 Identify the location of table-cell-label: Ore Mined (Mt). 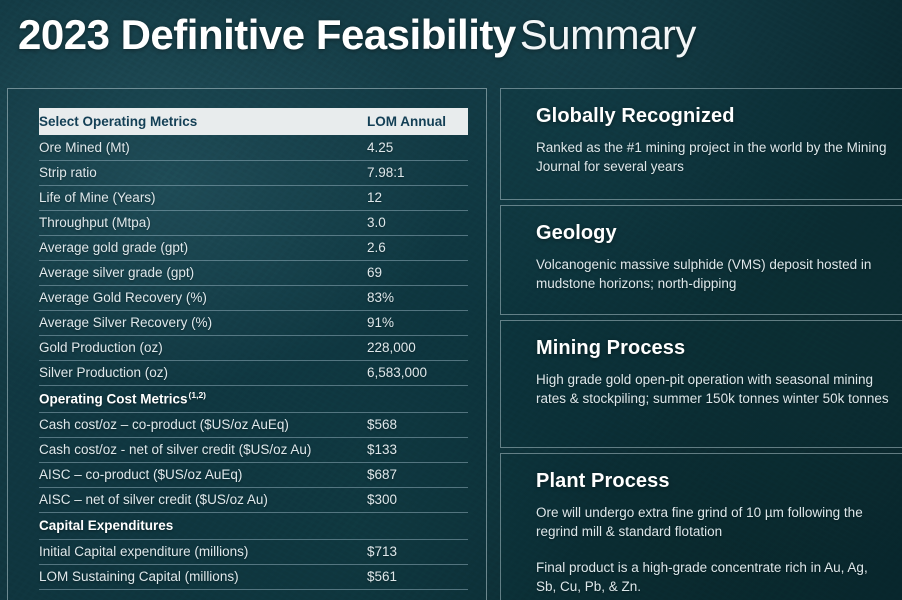
(203, 148).